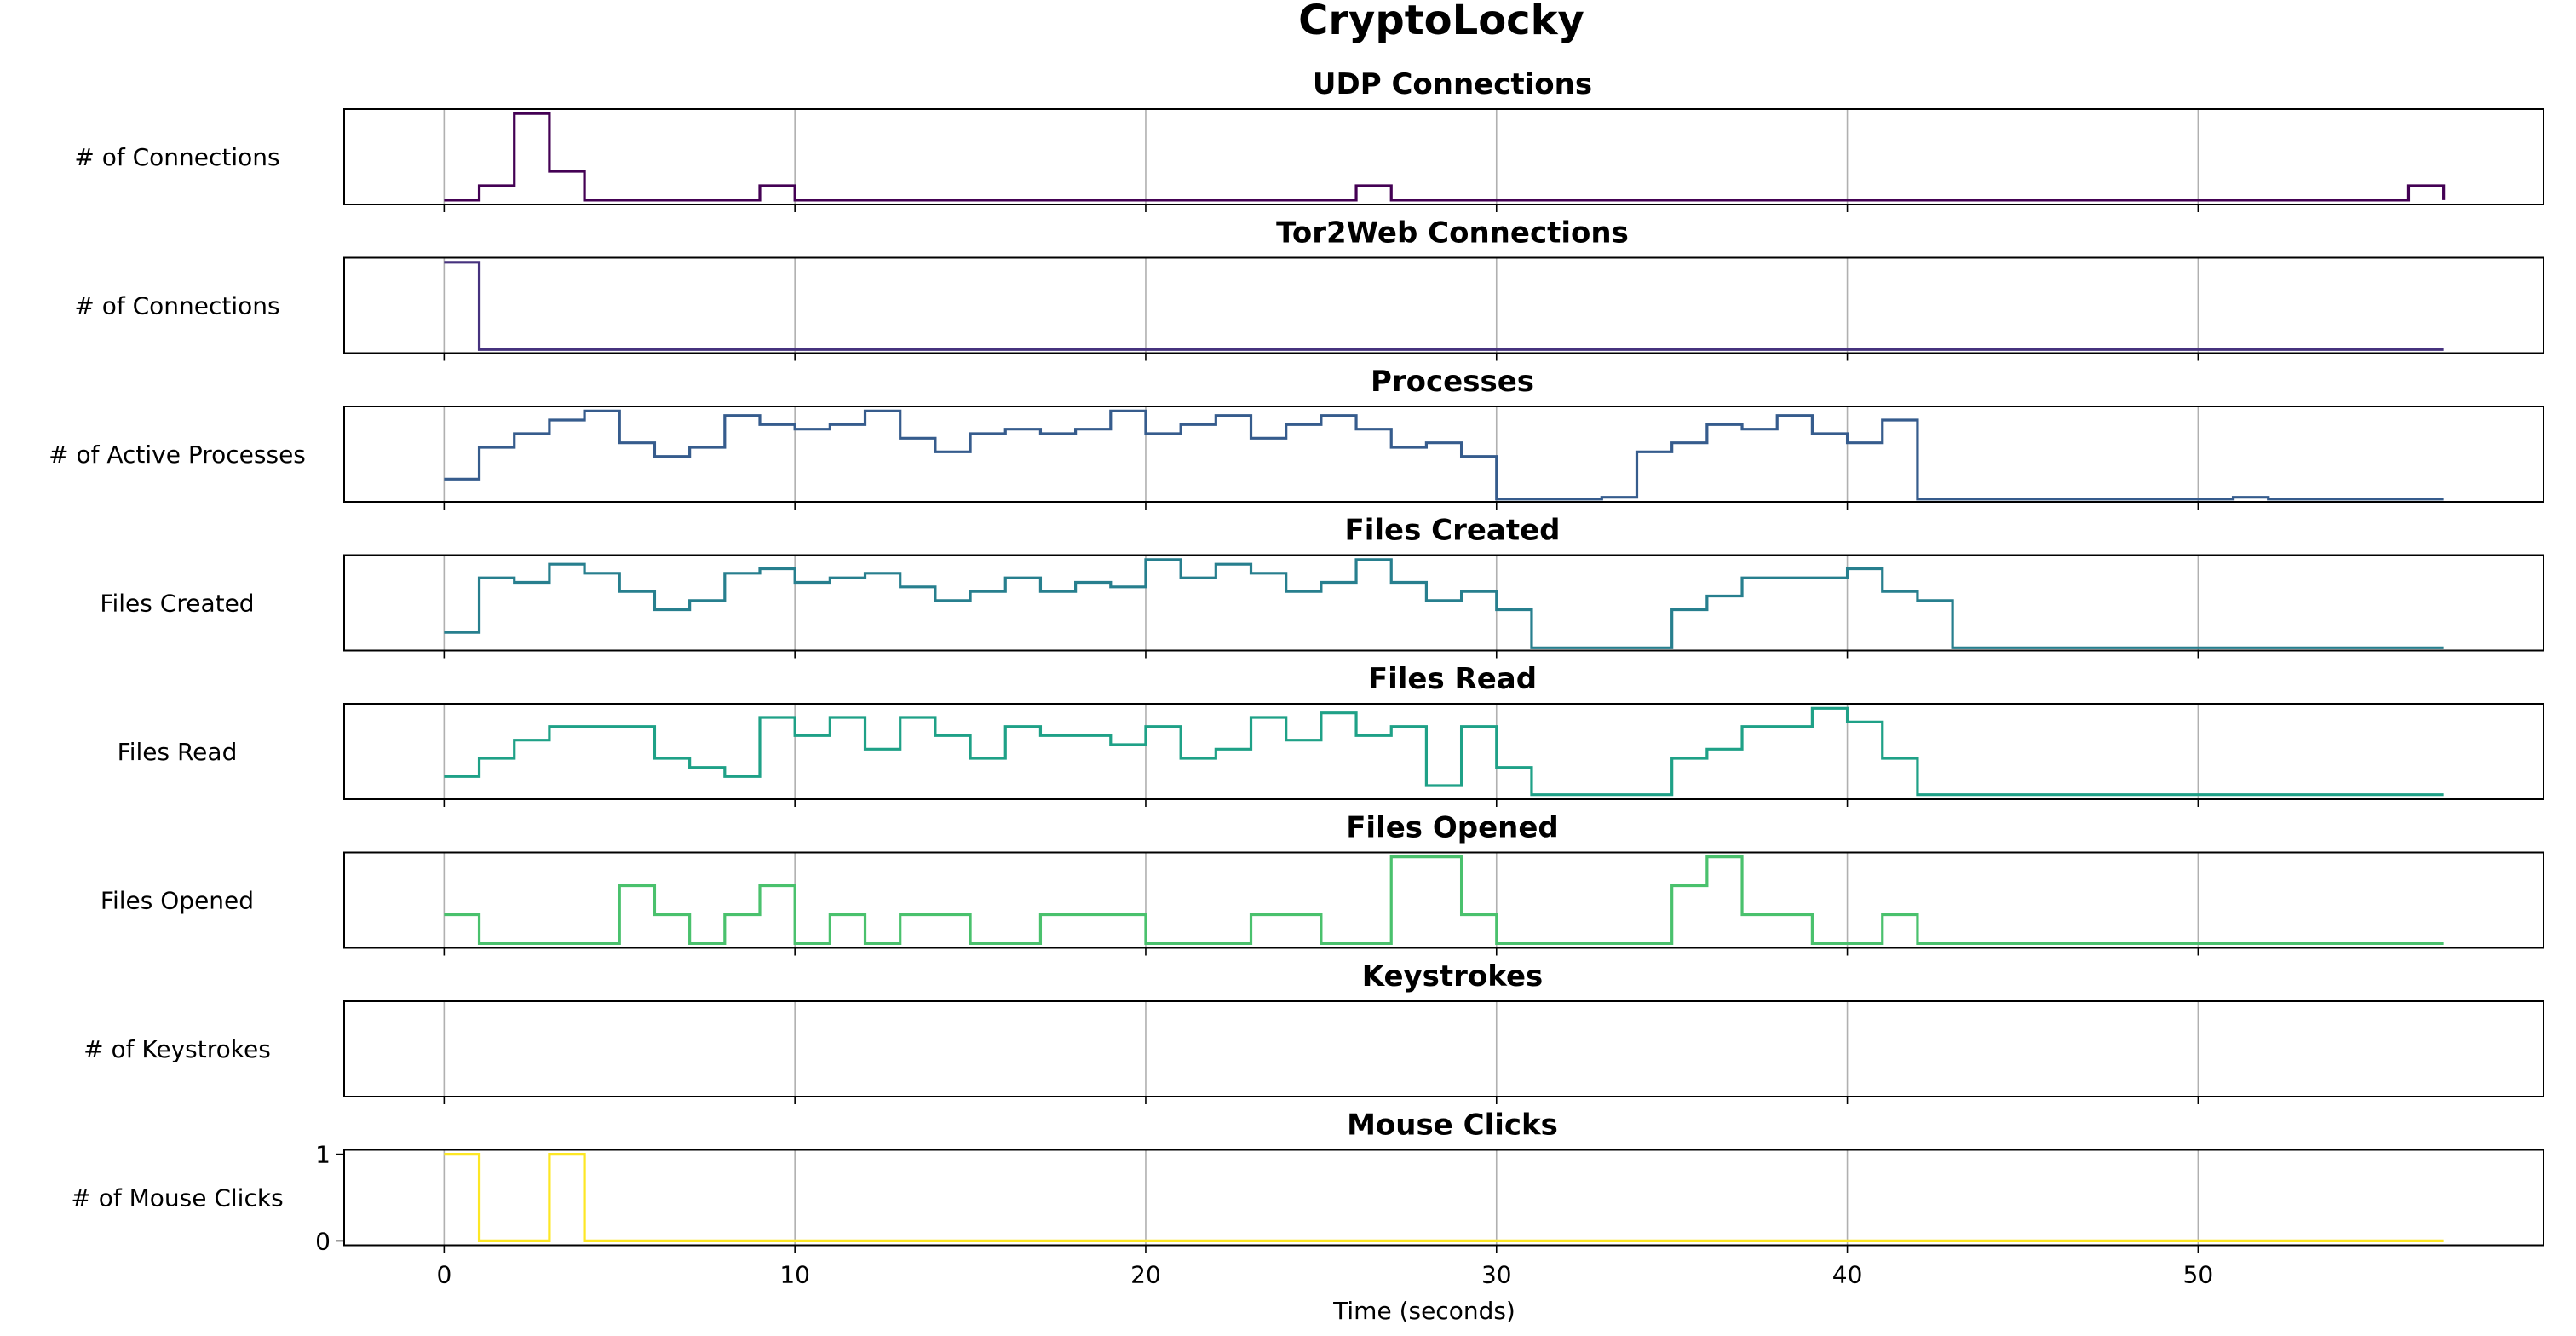 Image resolution: width=2576 pixels, height=1336 pixels. Describe the element at coordinates (1441, 22) in the screenshot. I see `figure-title: CryptoLocky` at that location.